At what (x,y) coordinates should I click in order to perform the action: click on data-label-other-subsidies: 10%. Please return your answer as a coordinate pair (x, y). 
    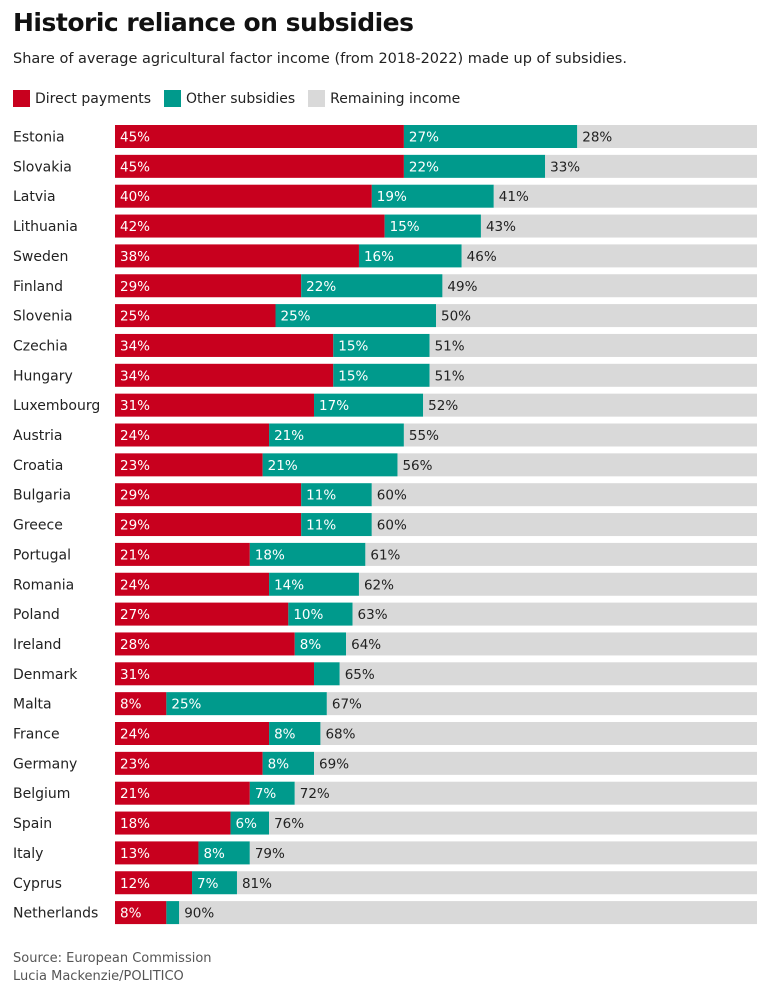
    Looking at the image, I should click on (308, 615).